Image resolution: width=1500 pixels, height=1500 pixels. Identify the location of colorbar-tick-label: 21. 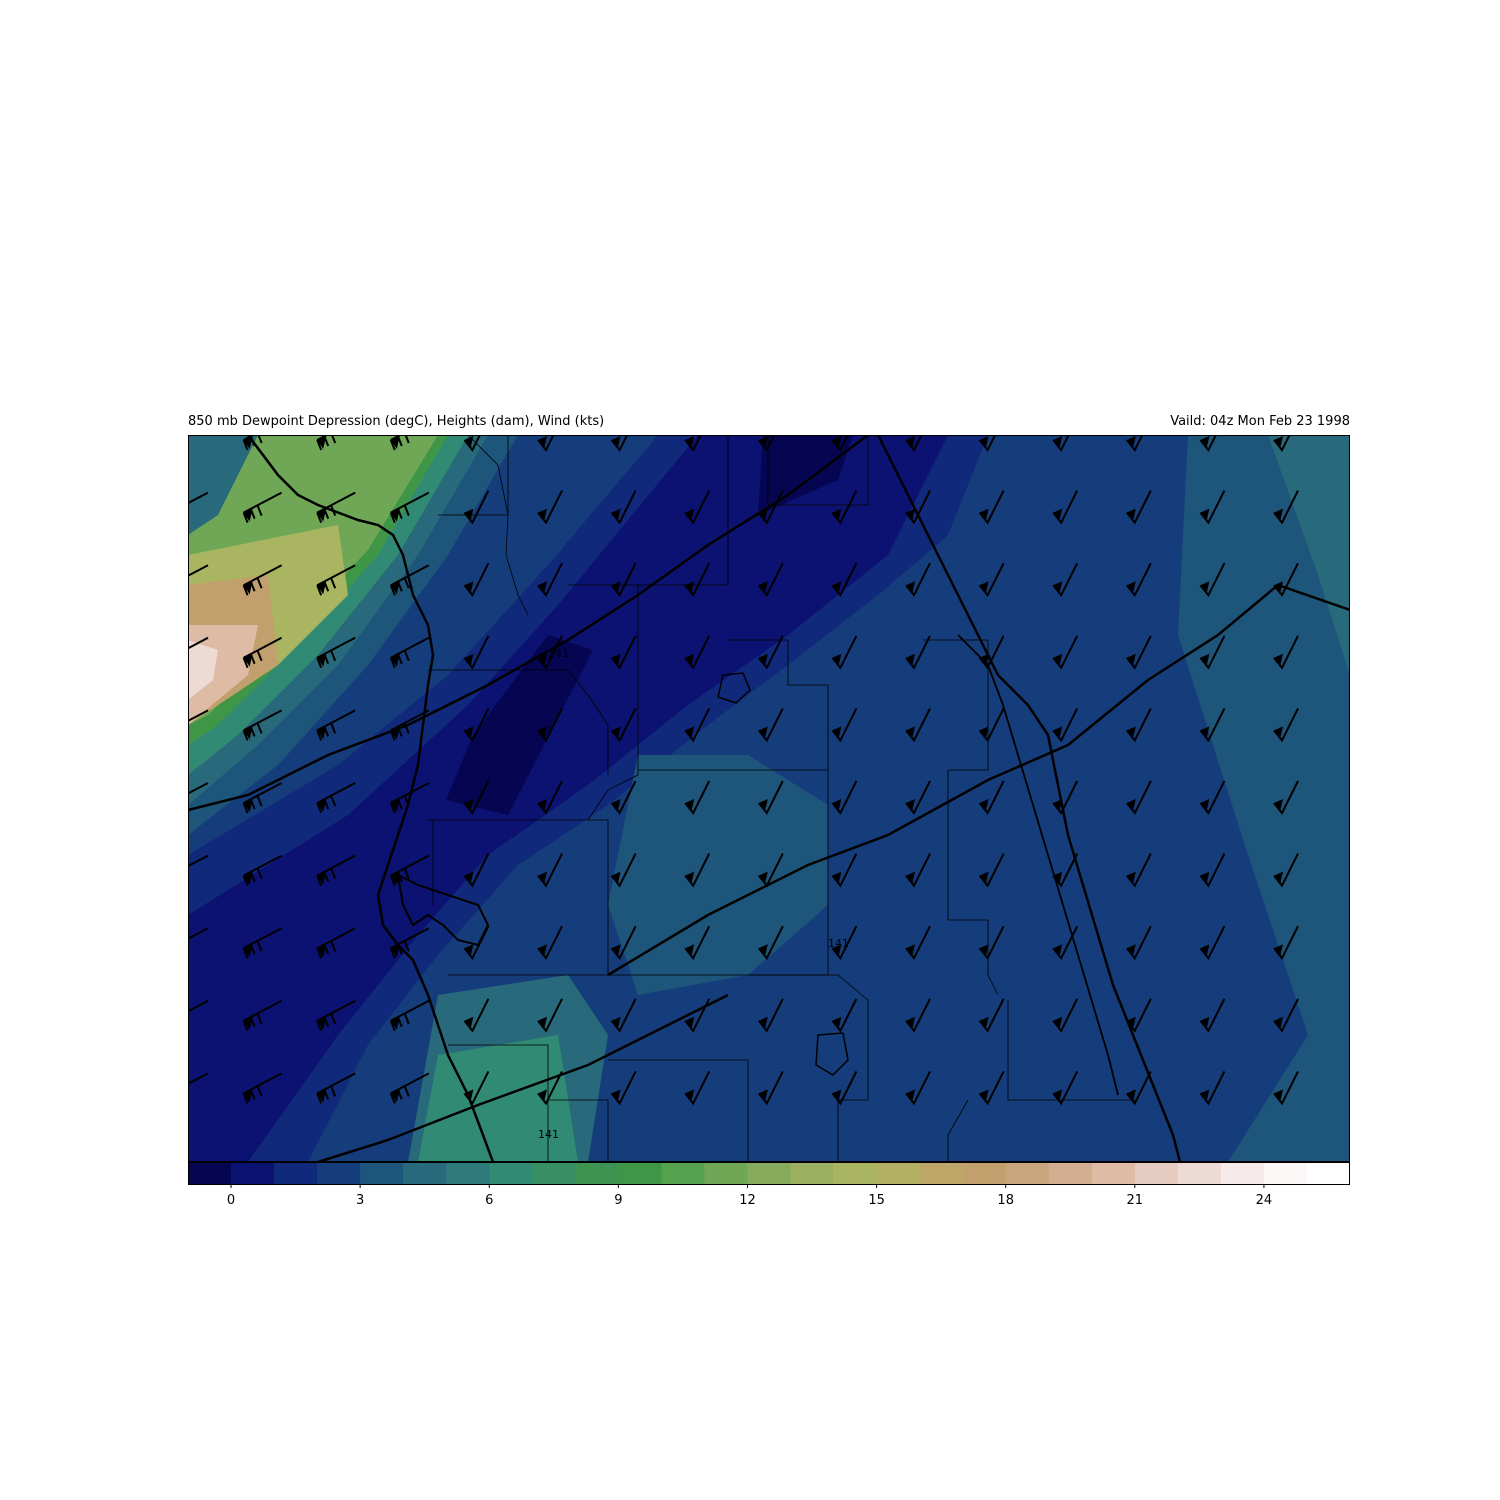
(1135, 1200).